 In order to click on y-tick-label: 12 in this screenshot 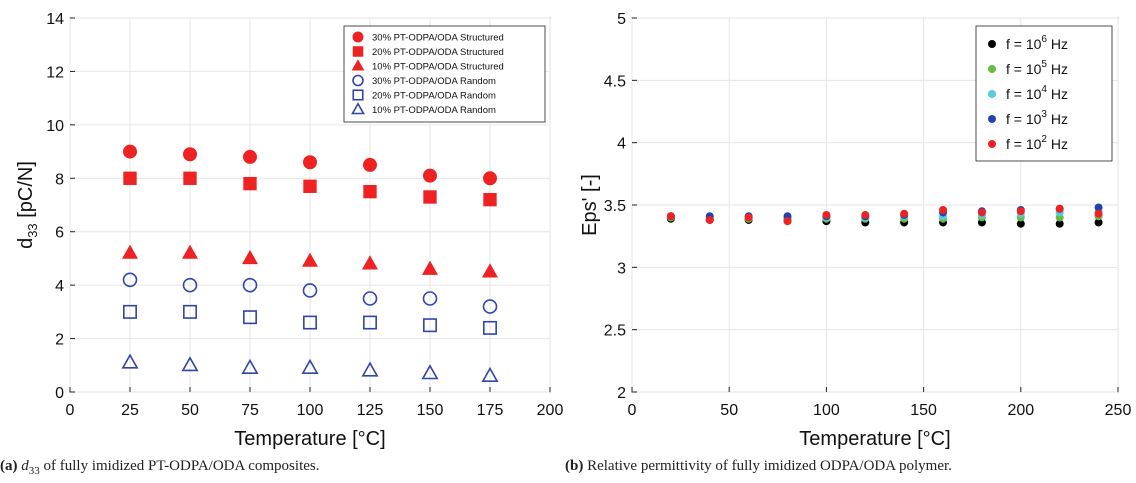, I will do `click(55, 72)`.